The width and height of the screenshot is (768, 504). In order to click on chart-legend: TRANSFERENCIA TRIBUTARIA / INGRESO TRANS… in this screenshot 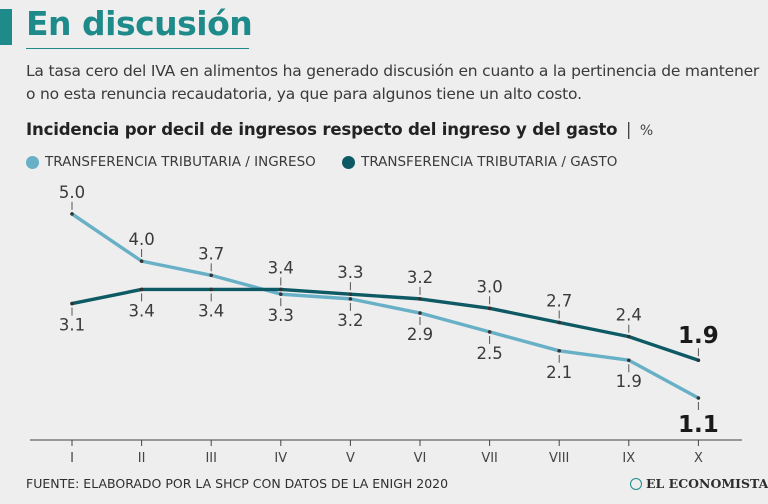, I will do `click(332, 163)`.